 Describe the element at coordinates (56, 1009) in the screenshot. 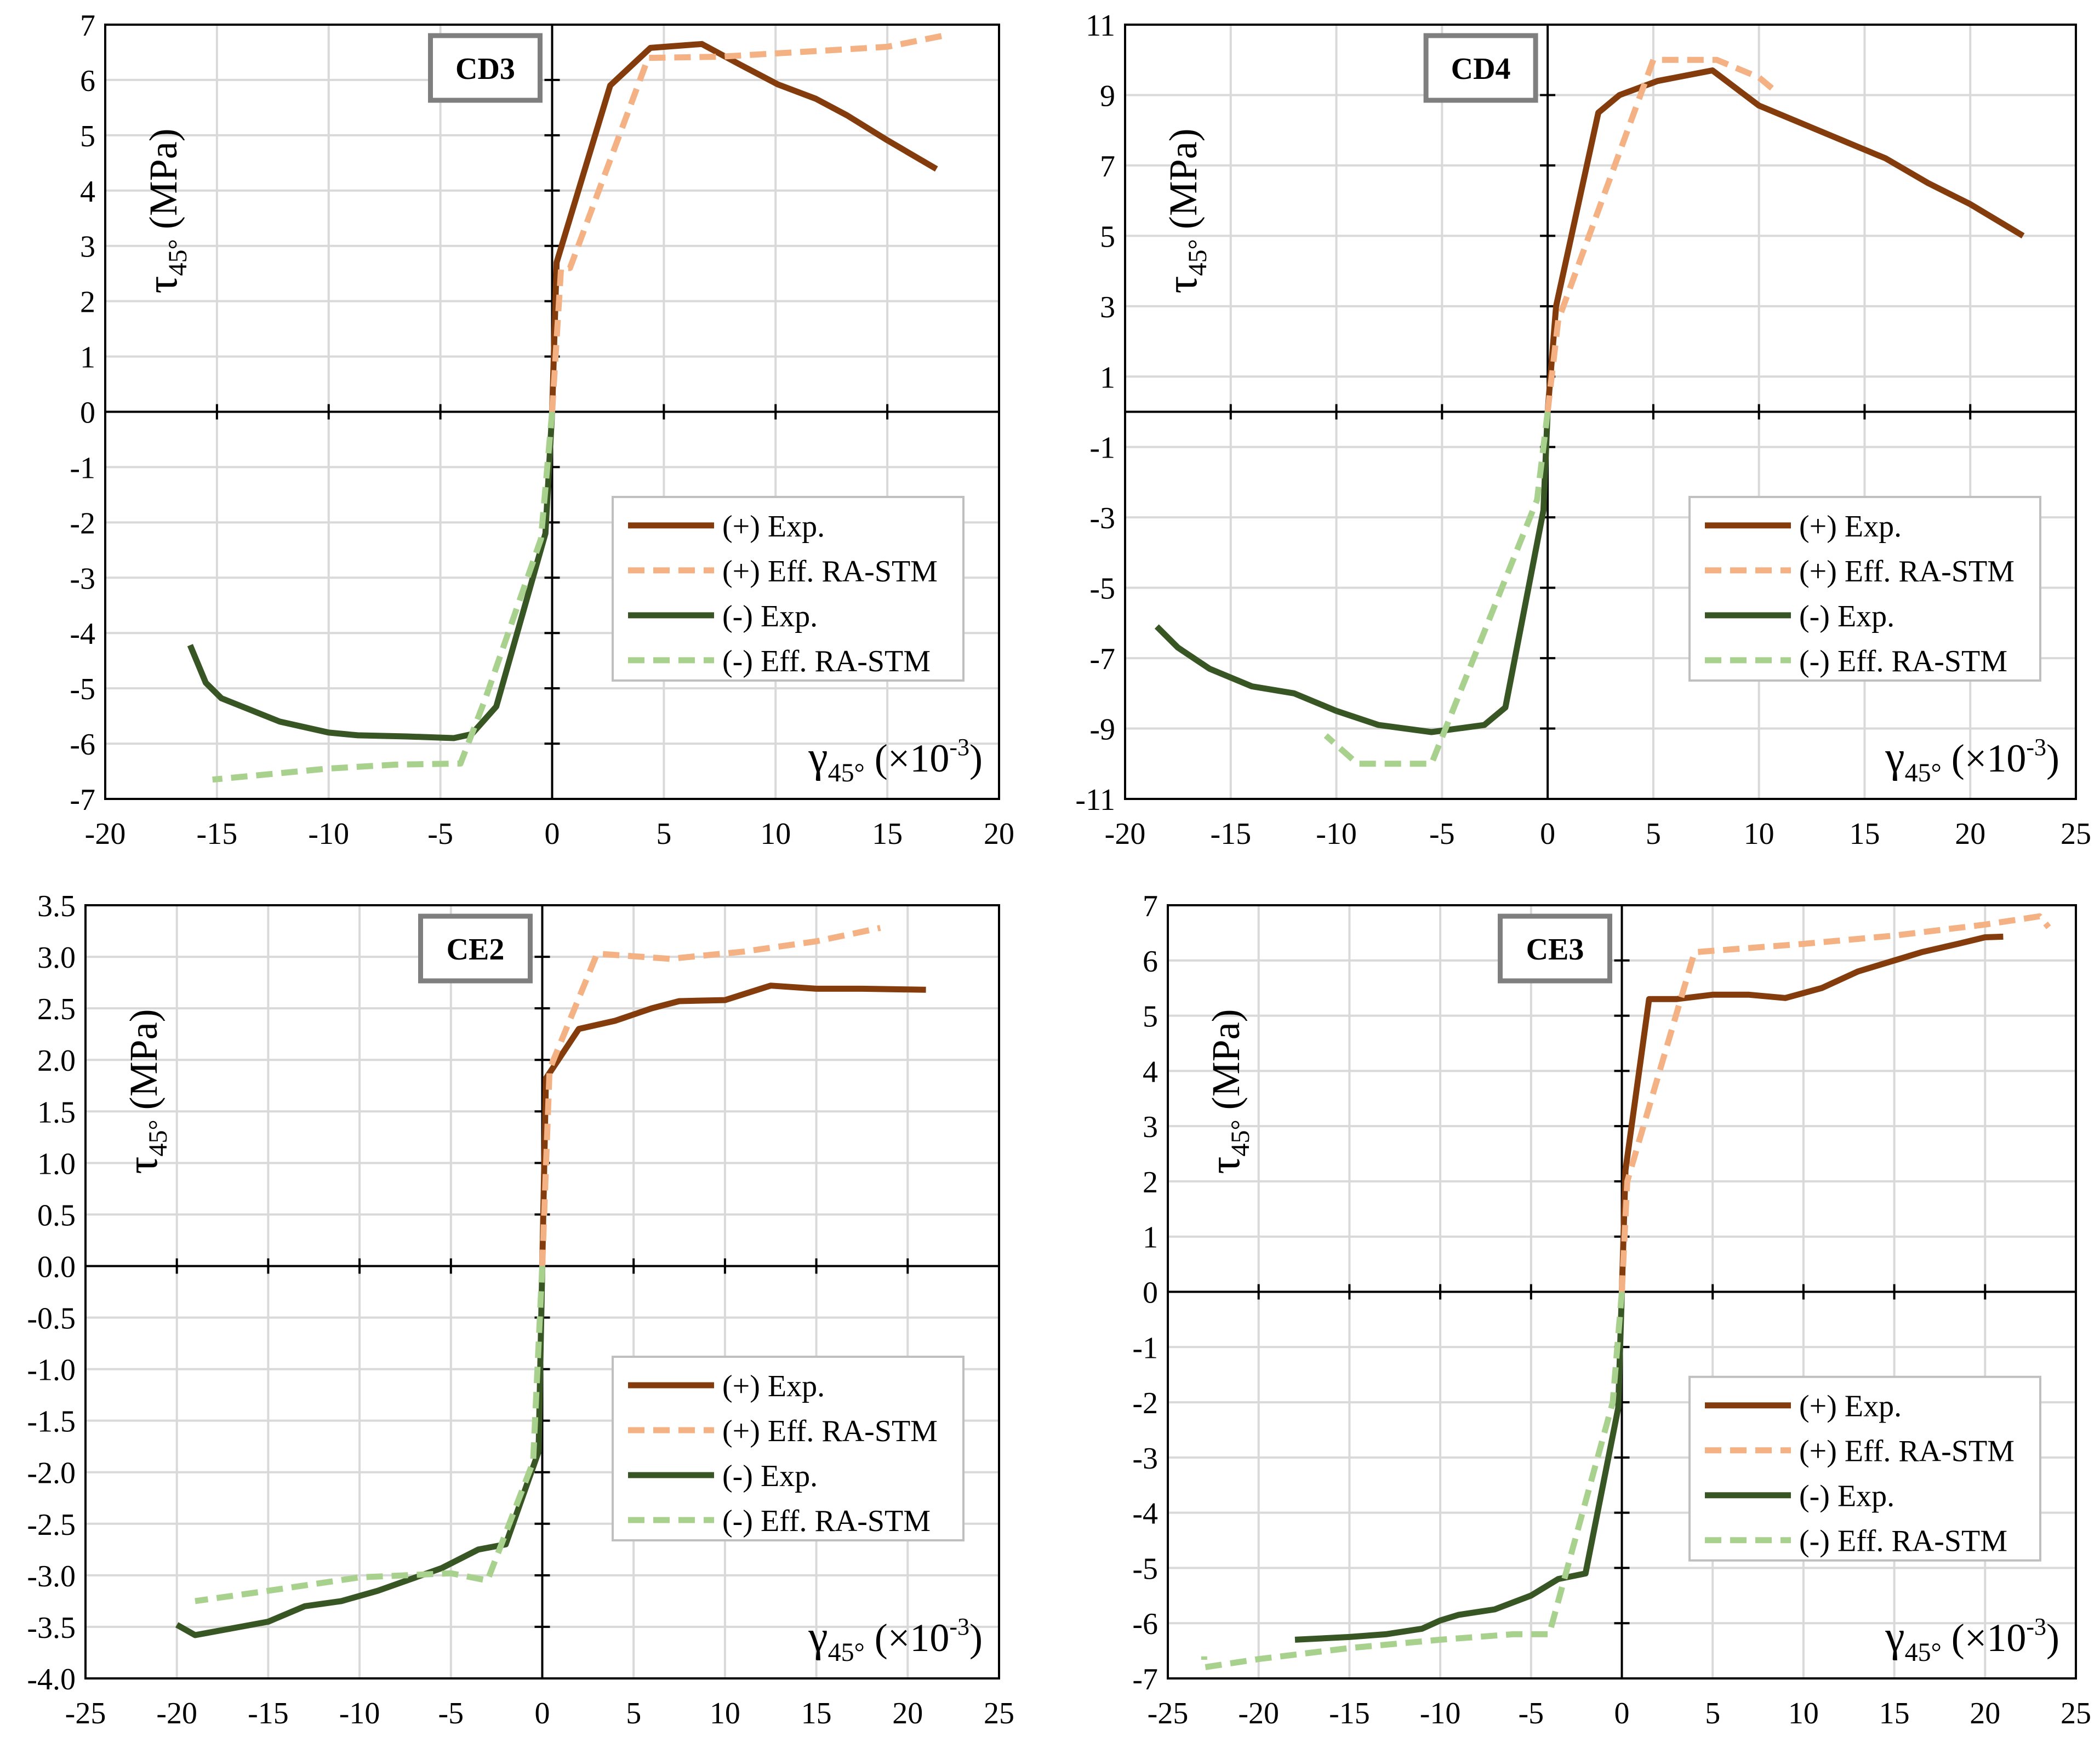

I see `y-tick-label: 2.5` at that location.